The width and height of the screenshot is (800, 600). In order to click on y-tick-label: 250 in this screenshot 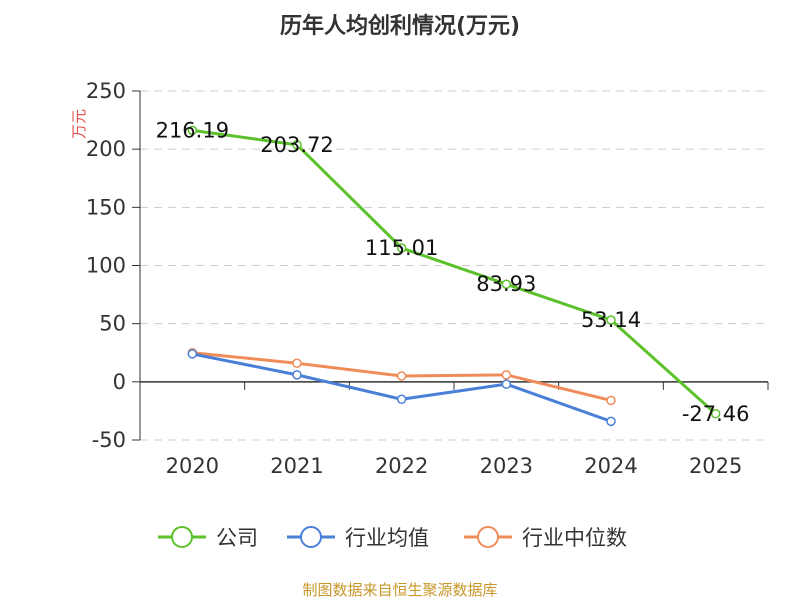, I will do `click(106, 91)`.